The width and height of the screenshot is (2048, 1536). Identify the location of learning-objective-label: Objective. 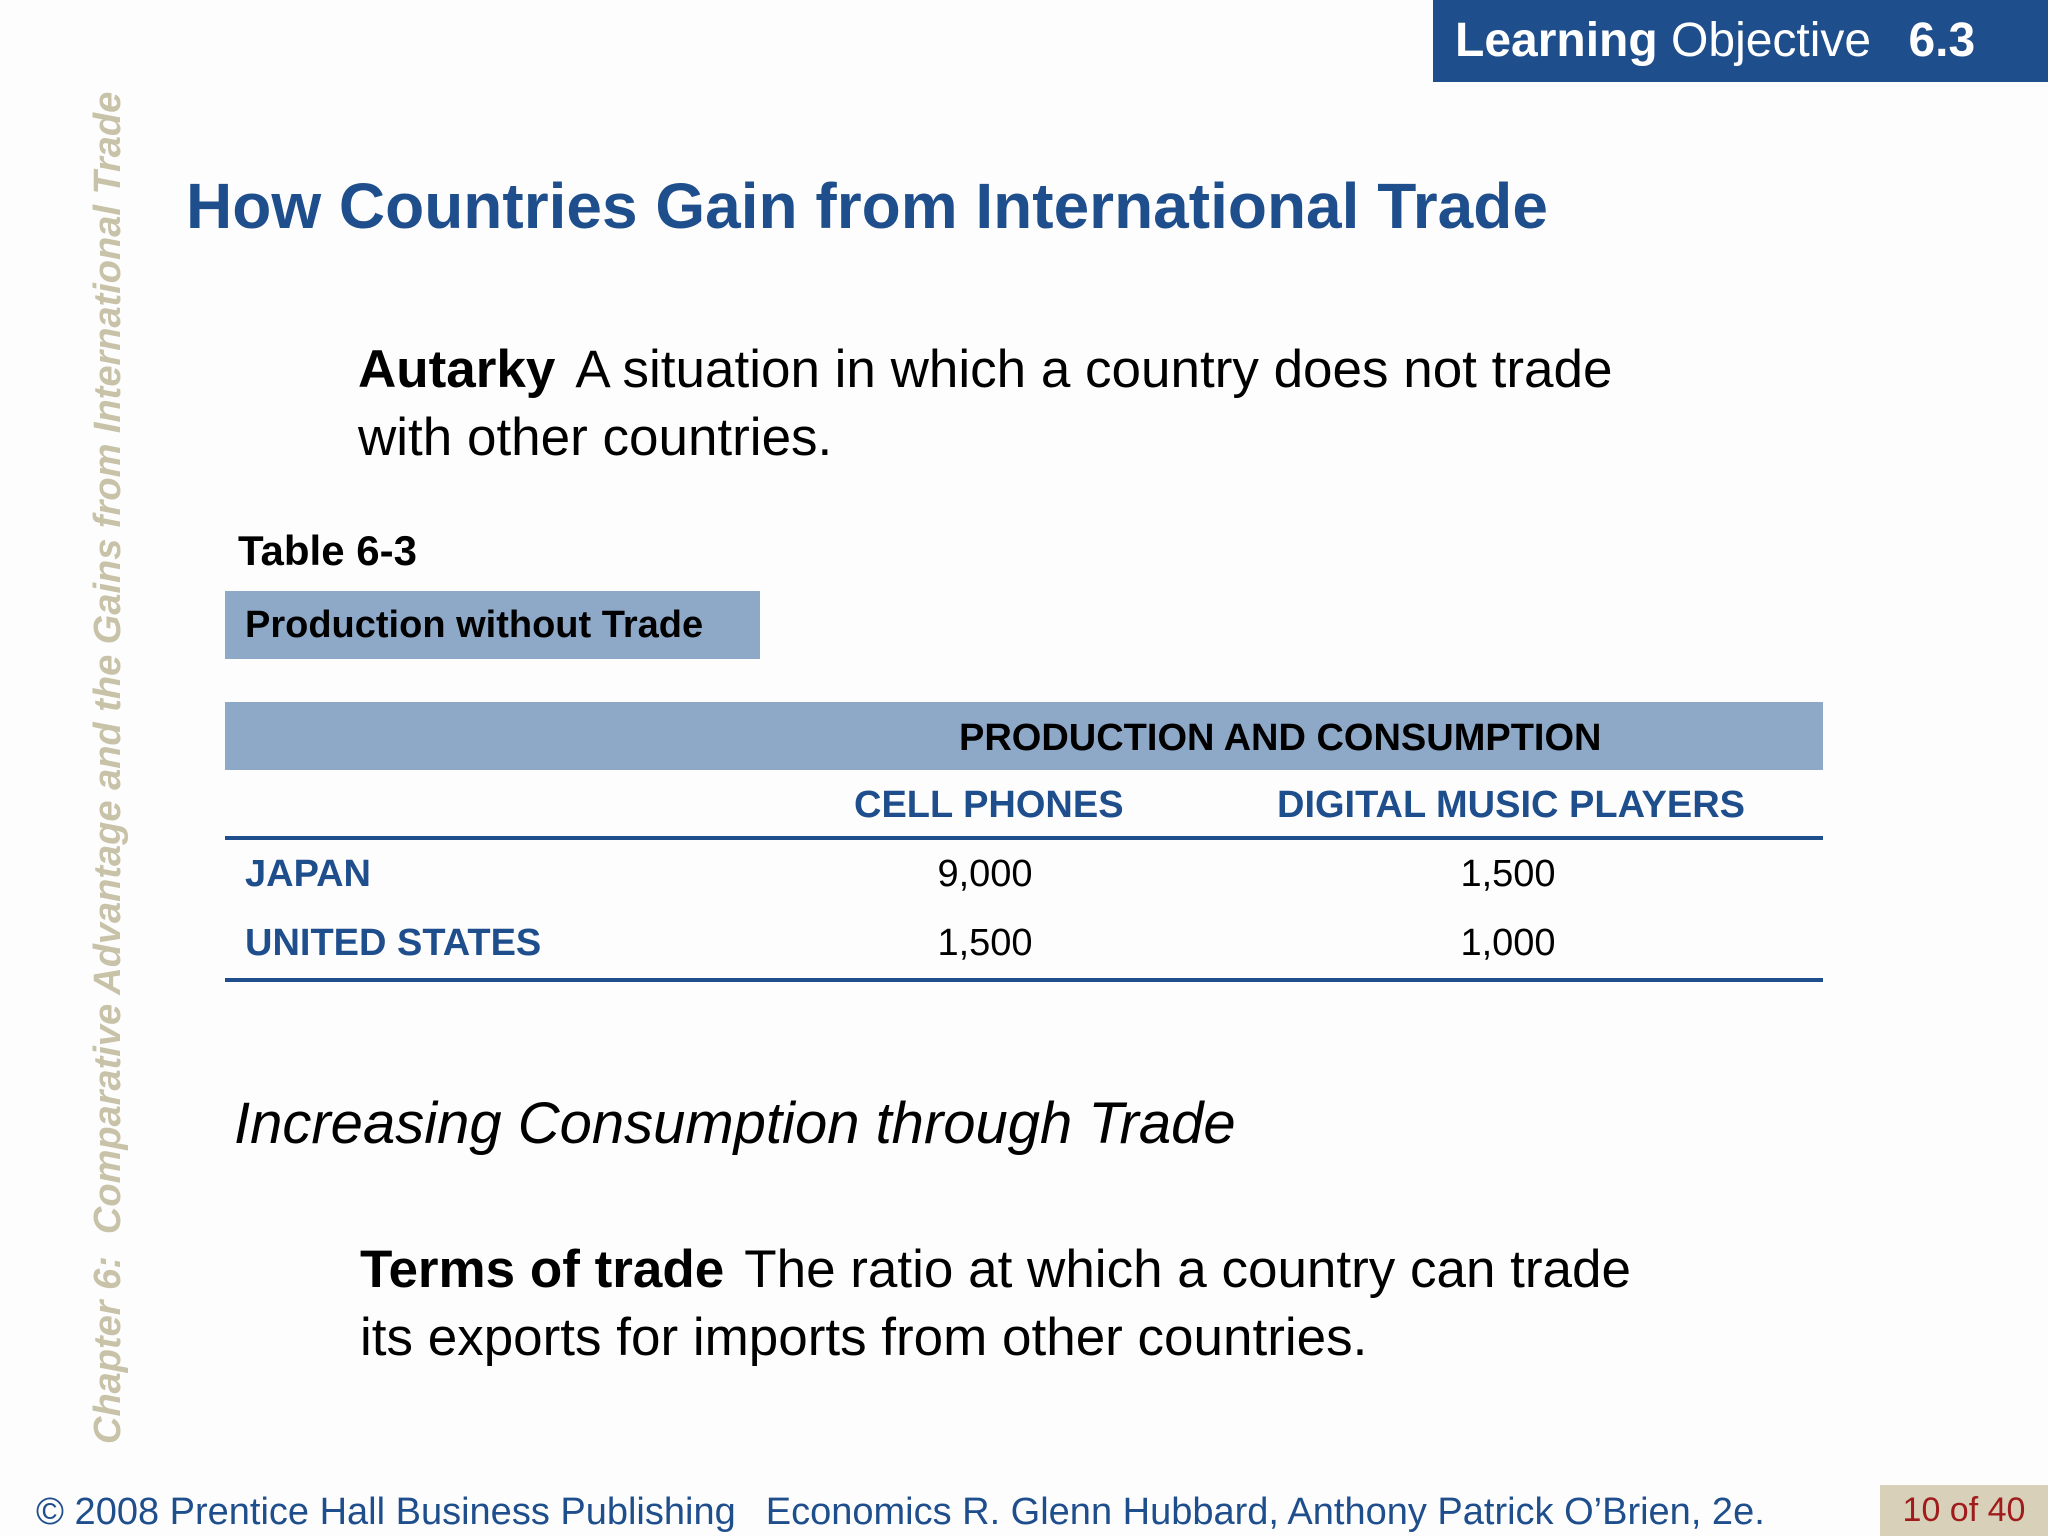
(1771, 40).